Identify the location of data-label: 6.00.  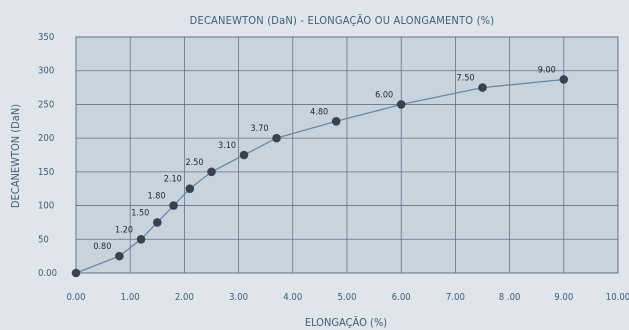
(384, 95).